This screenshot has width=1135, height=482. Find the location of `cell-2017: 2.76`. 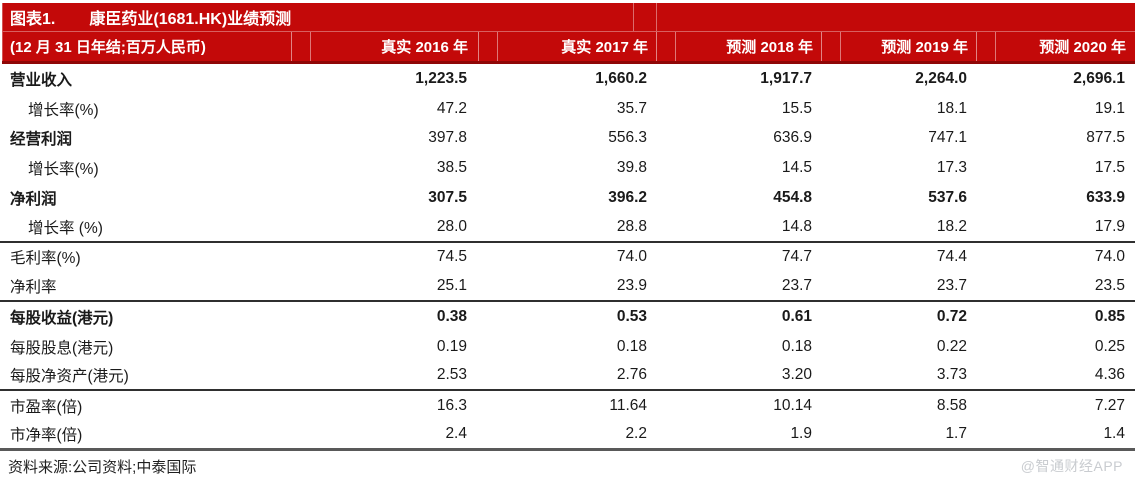

cell-2017: 2.76 is located at coordinates (631, 375).